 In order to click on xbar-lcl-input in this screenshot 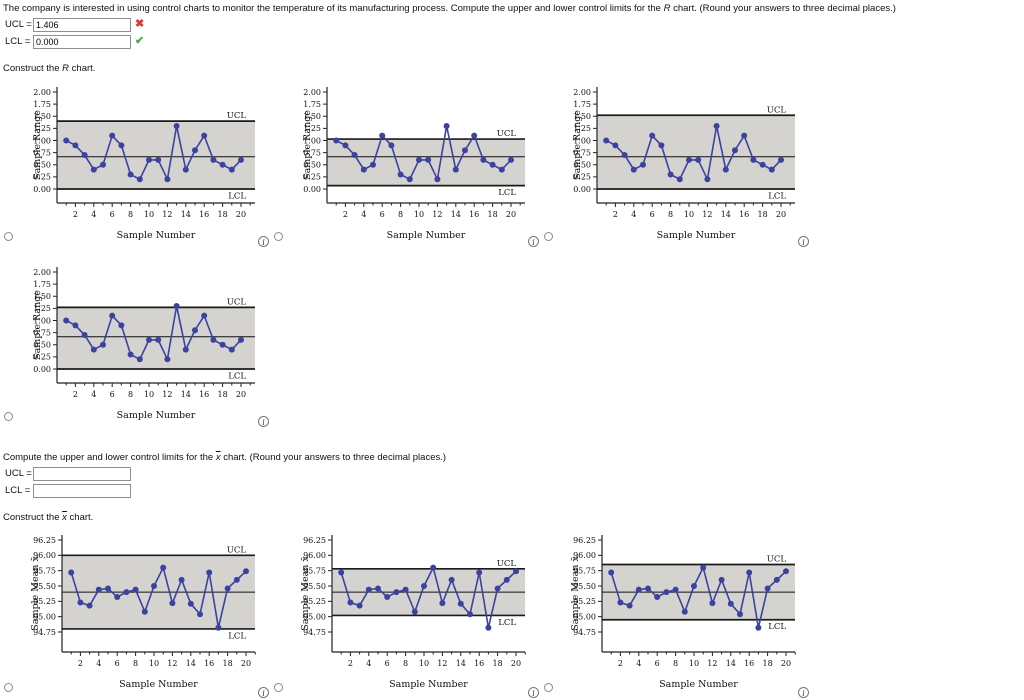, I will do `click(82, 490)`.